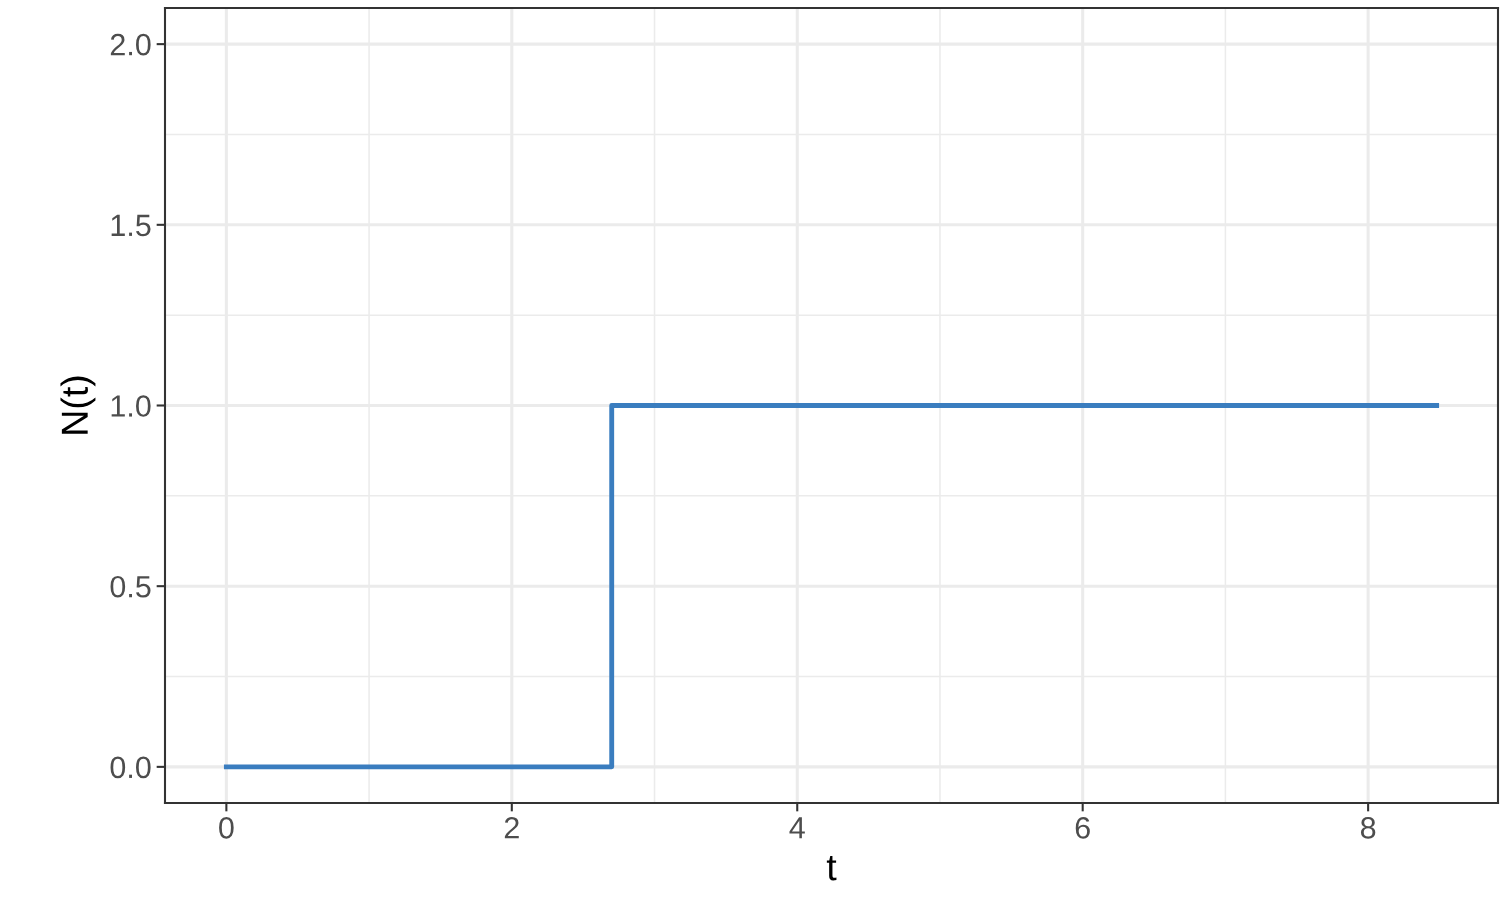 The image size is (1501, 915). What do you see at coordinates (78, 405) in the screenshot?
I see `y-axis-title: N(t)` at bounding box center [78, 405].